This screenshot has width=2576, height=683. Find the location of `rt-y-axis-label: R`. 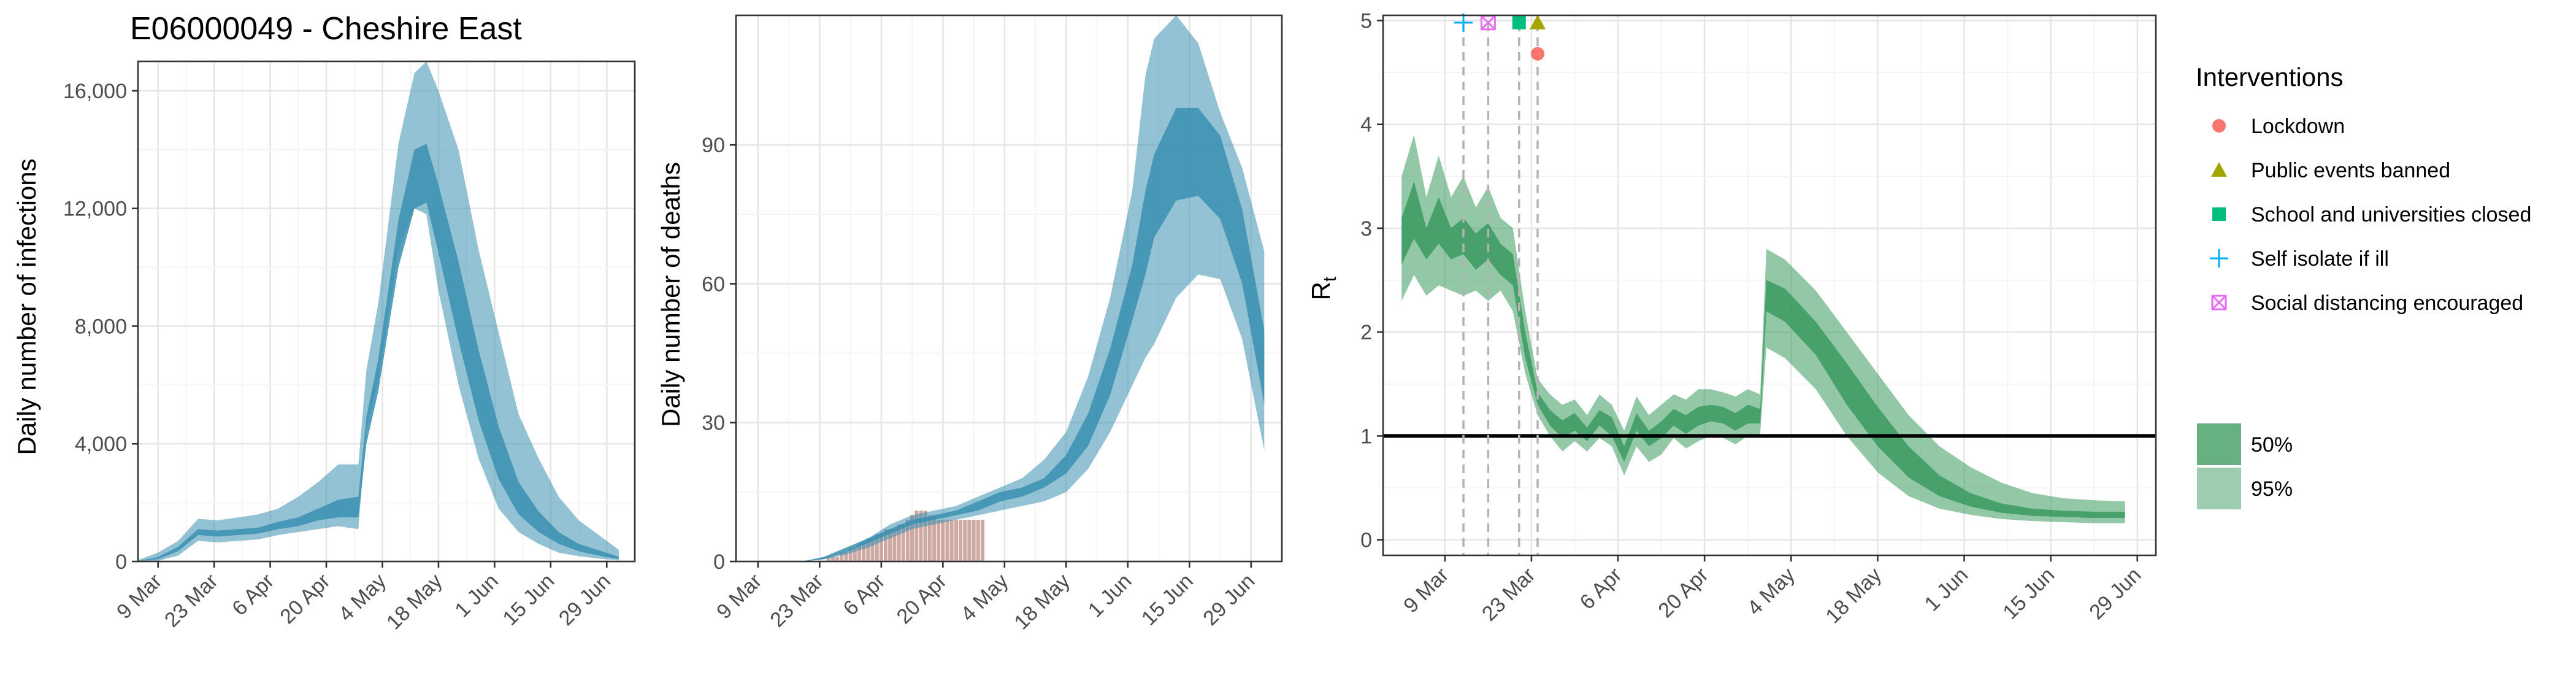

rt-y-axis-label: R is located at coordinates (1320, 291).